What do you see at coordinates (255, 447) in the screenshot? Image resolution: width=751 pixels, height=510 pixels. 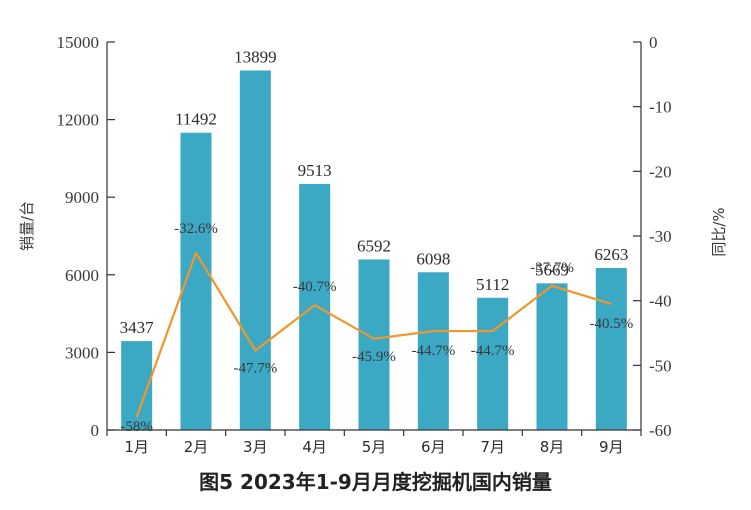 I see `x-category-label: 3月` at bounding box center [255, 447].